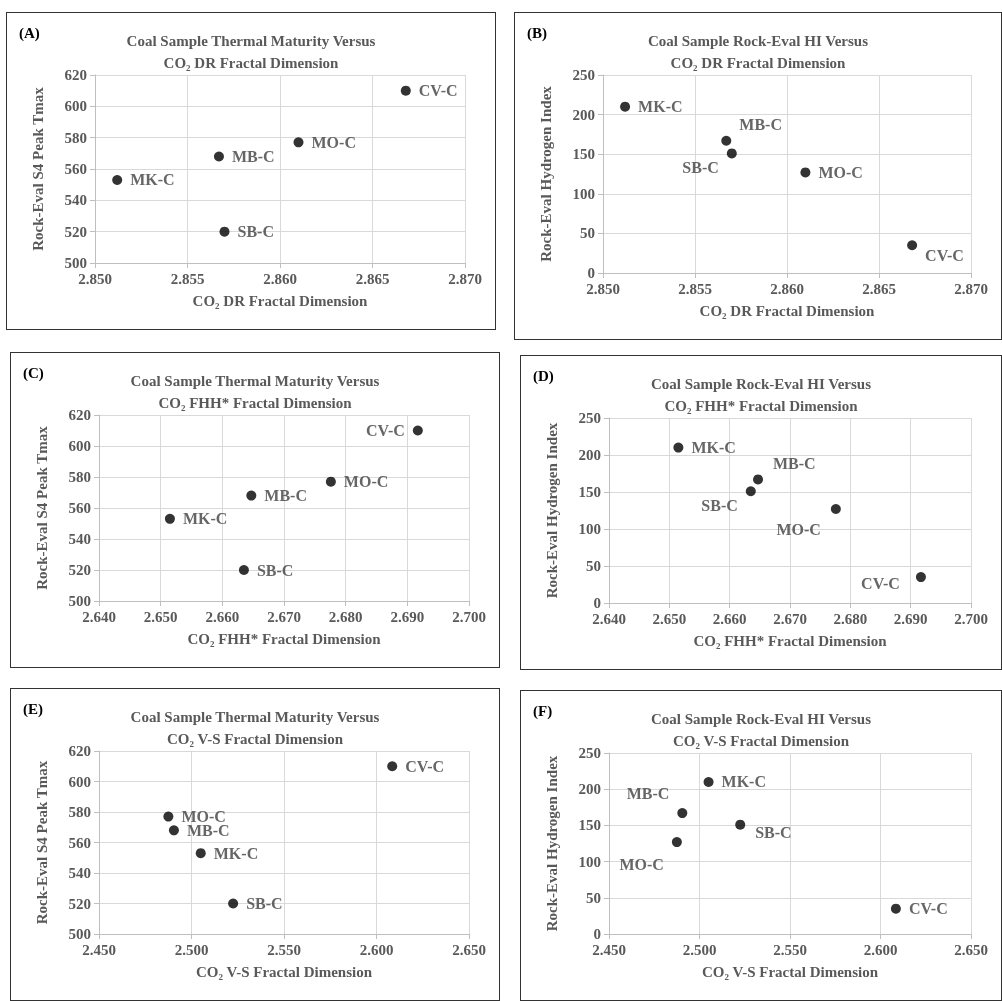 The image size is (1002, 1001). Describe the element at coordinates (99, 616) in the screenshot. I see `x-tick-label: 2.640` at that location.